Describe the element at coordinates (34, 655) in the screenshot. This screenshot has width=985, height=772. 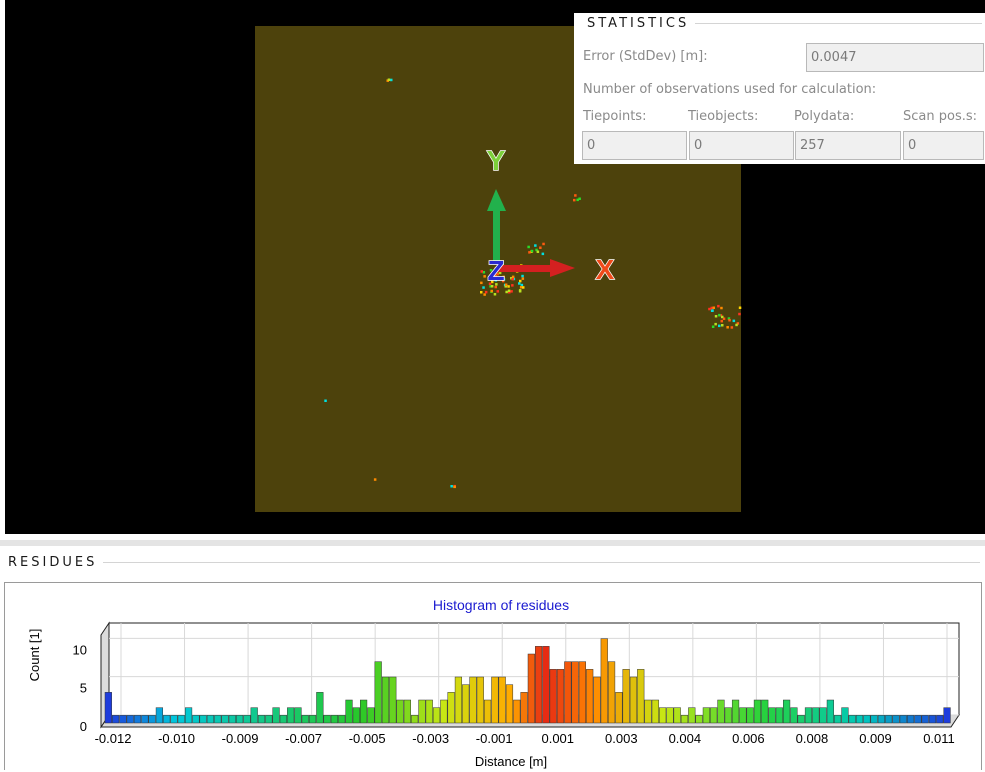
I see `y-axis-title: Count [1]` at that location.